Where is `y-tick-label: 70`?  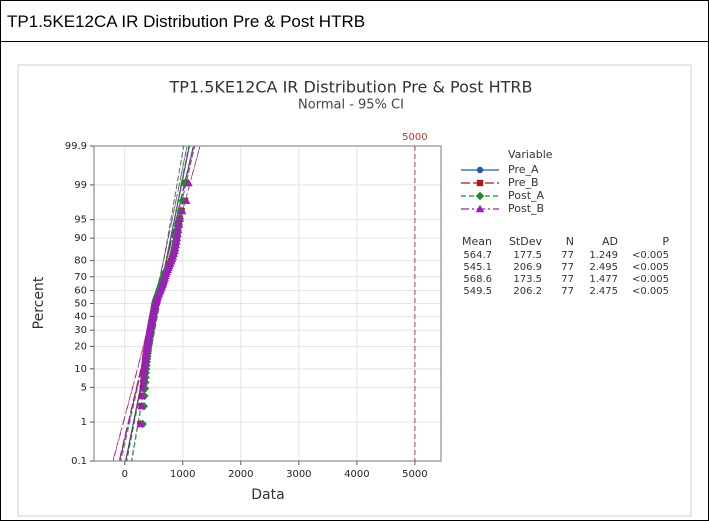
y-tick-label: 70 is located at coordinates (80, 277).